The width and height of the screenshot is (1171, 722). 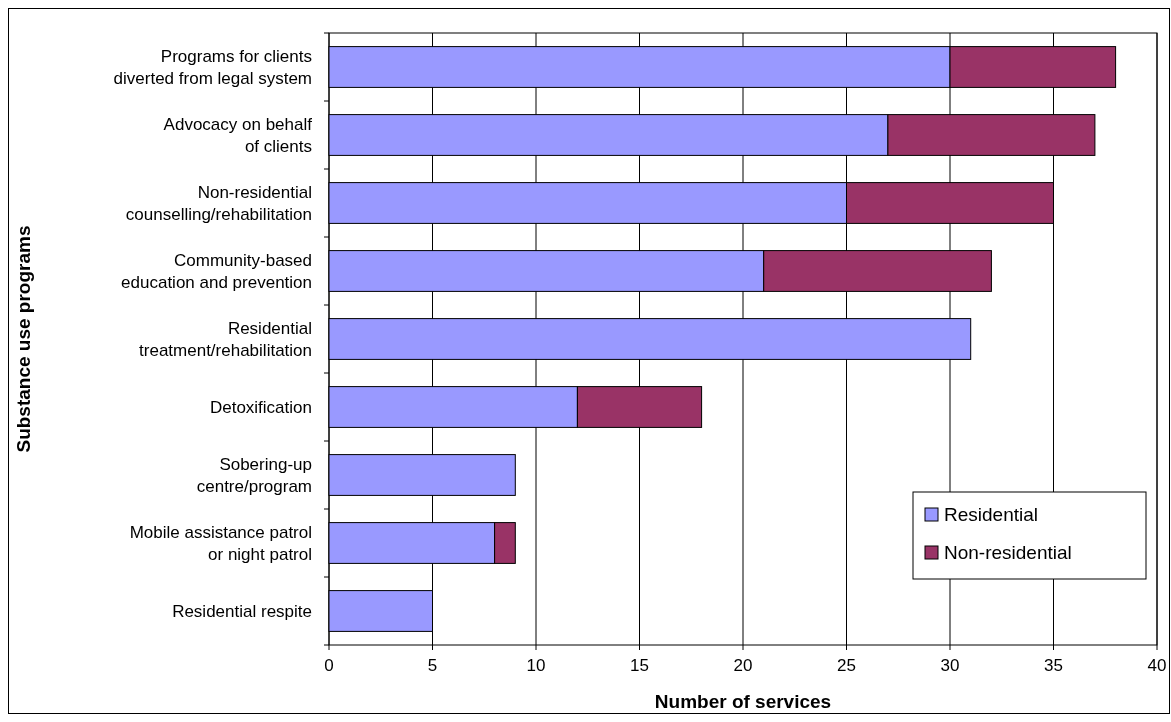 I want to click on x-tick-label: 20, so click(x=743, y=665).